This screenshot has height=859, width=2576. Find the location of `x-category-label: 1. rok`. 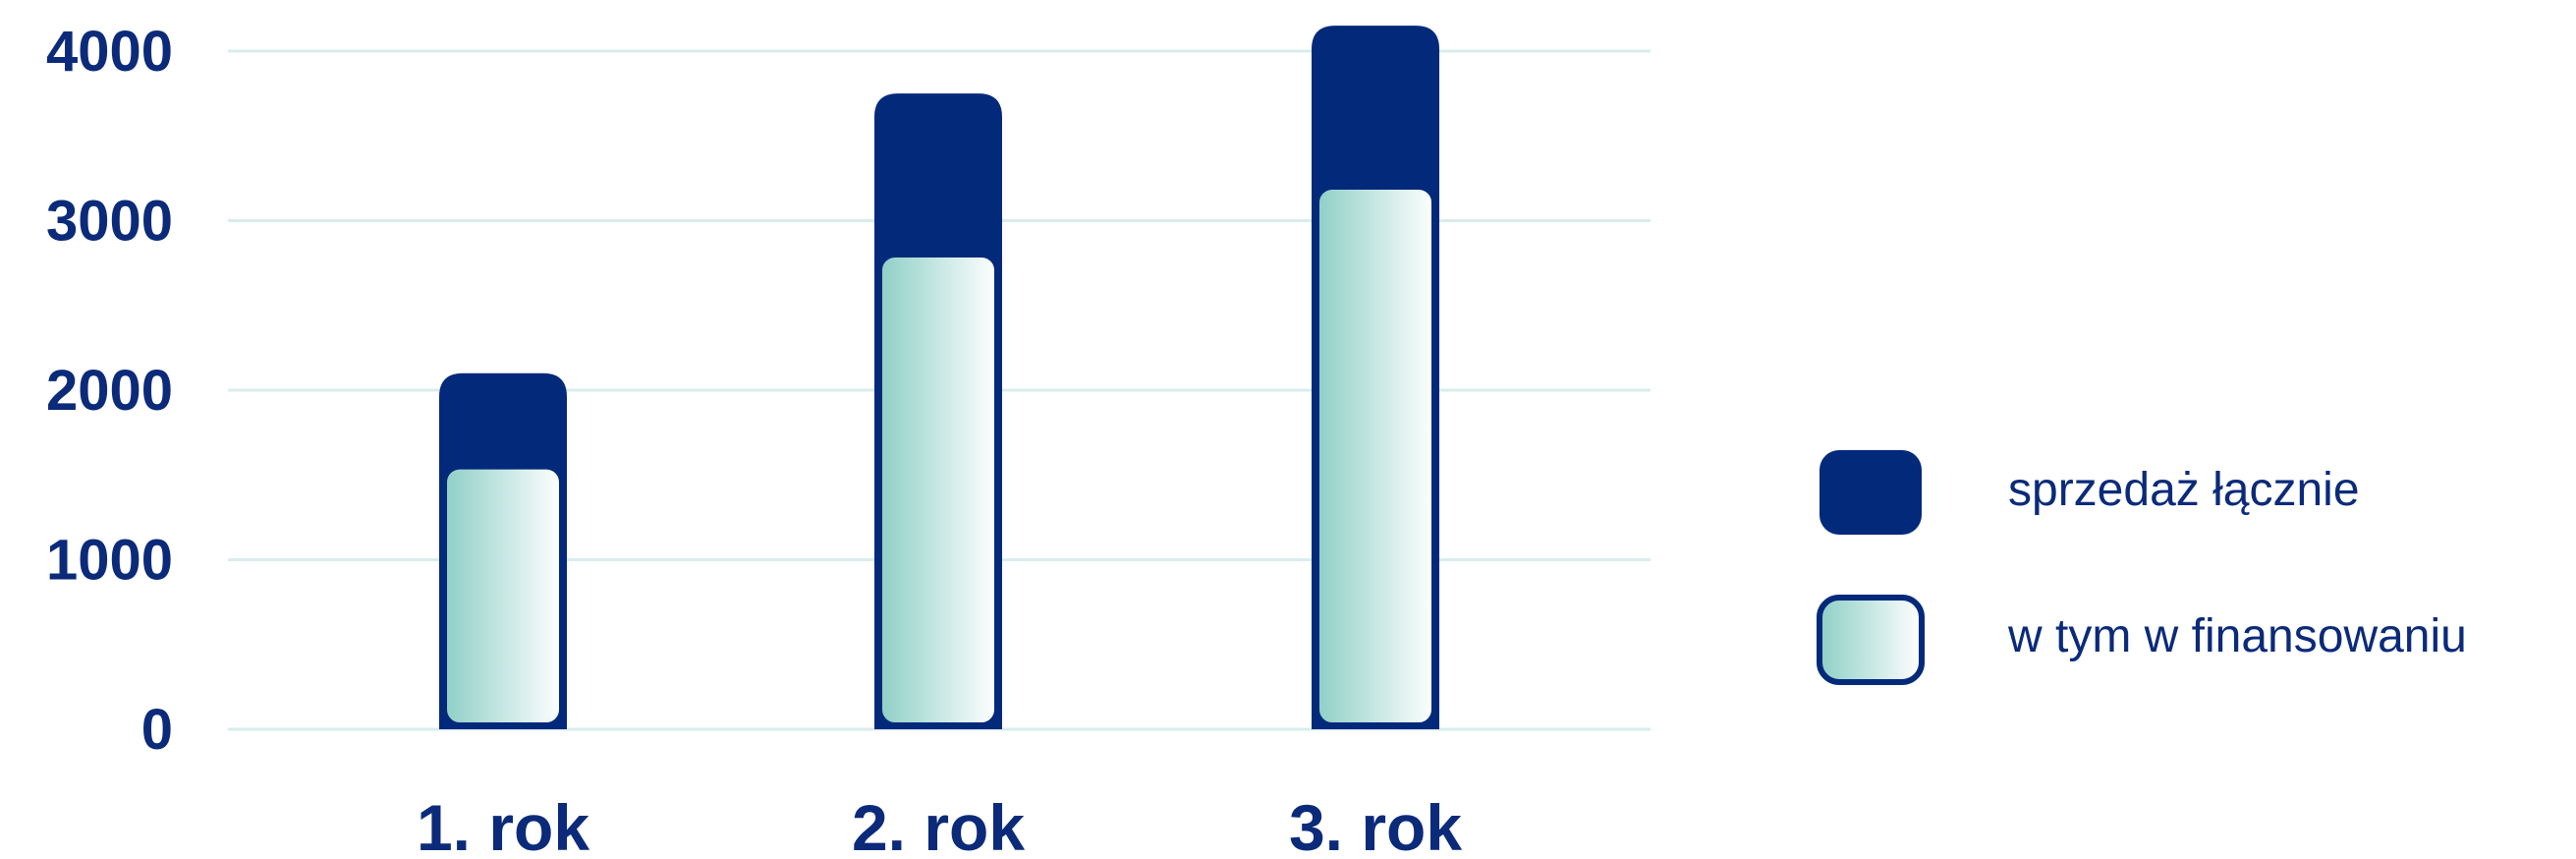

x-category-label: 1. rok is located at coordinates (503, 825).